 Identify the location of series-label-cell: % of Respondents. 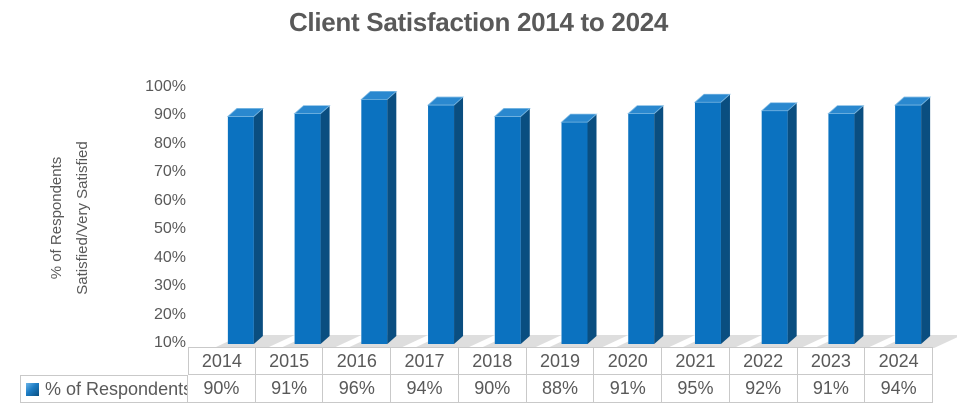
(104, 389).